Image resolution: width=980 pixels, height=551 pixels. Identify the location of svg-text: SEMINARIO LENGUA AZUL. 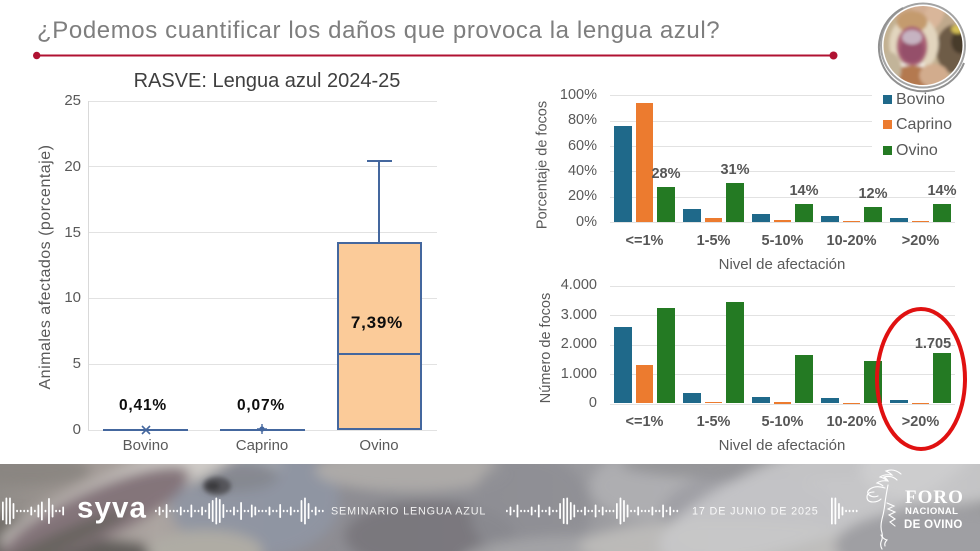
(408, 512).